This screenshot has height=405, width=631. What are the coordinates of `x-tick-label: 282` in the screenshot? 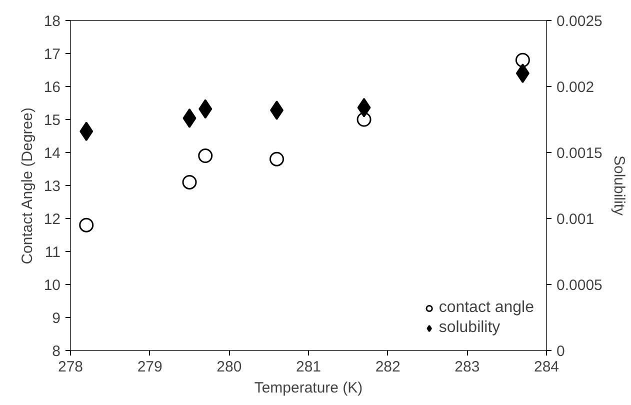 It's located at (387, 367).